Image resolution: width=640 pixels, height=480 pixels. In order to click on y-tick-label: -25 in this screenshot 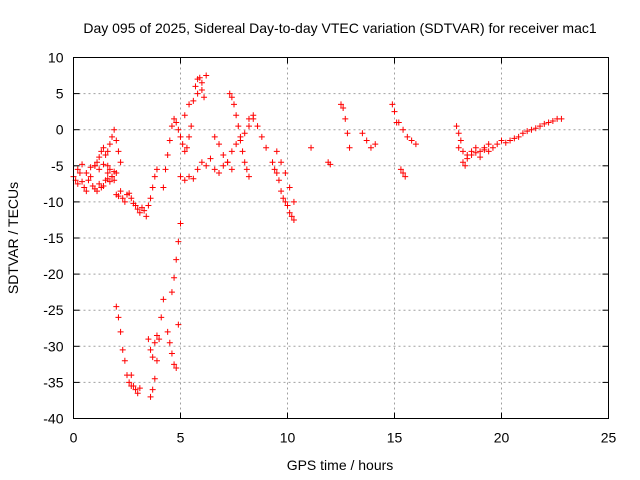, I will do `click(53, 310)`.